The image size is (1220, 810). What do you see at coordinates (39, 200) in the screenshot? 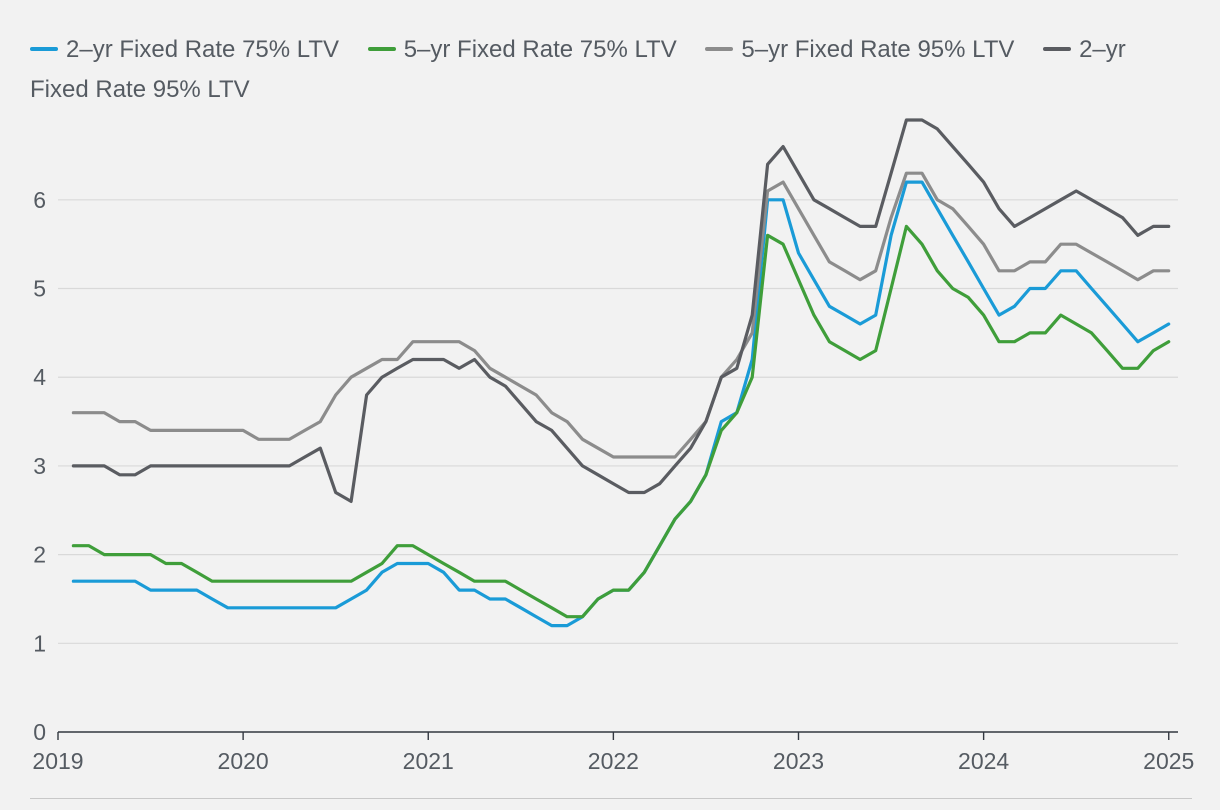
I see `y-tick-label: 6` at bounding box center [39, 200].